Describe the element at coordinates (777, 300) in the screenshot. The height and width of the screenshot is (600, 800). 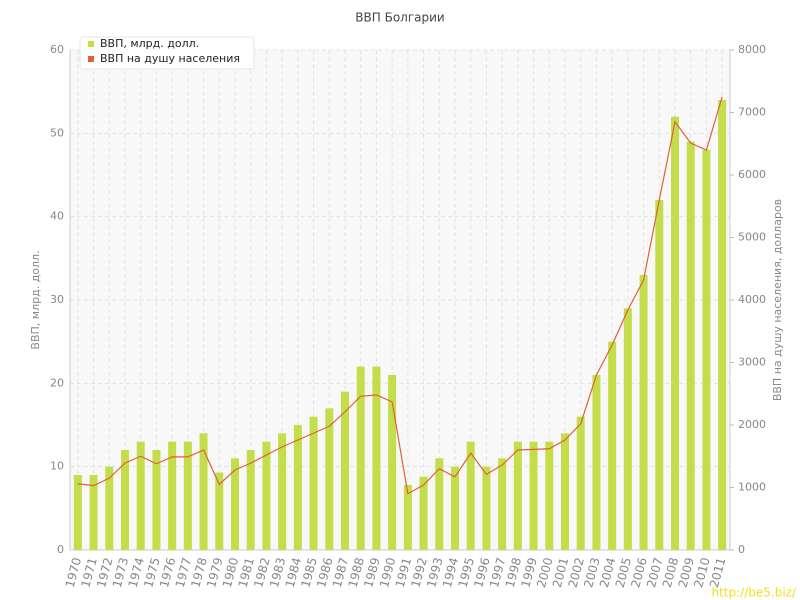
I see `y2-axis-title: ВВП на душу населения, долларов` at that location.